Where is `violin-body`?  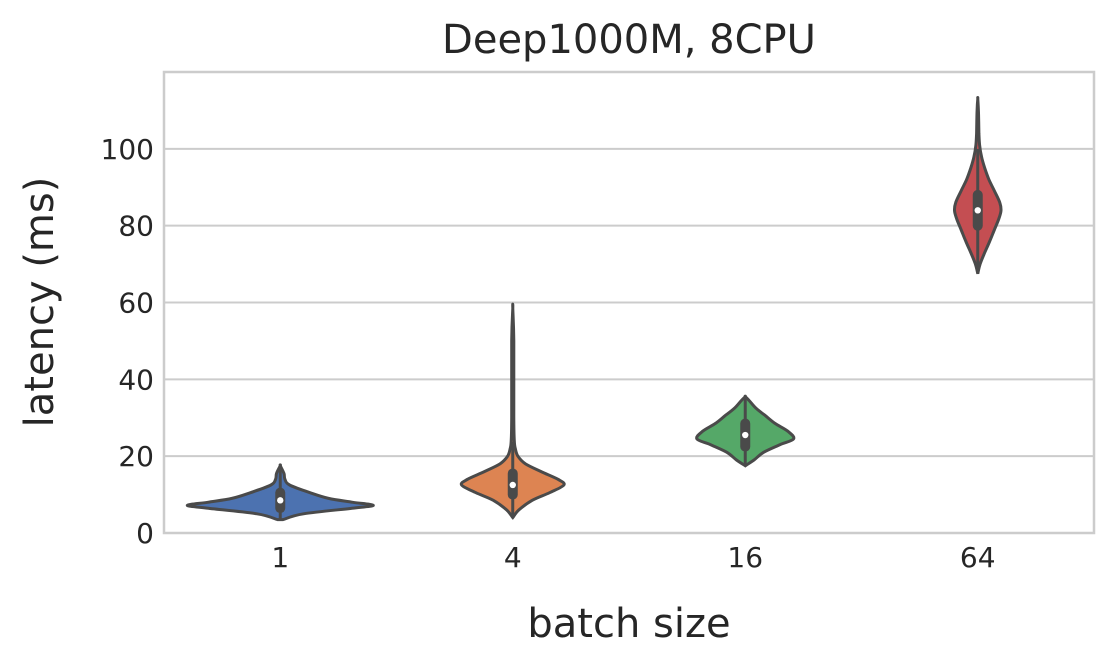
violin-body is located at coordinates (512, 411).